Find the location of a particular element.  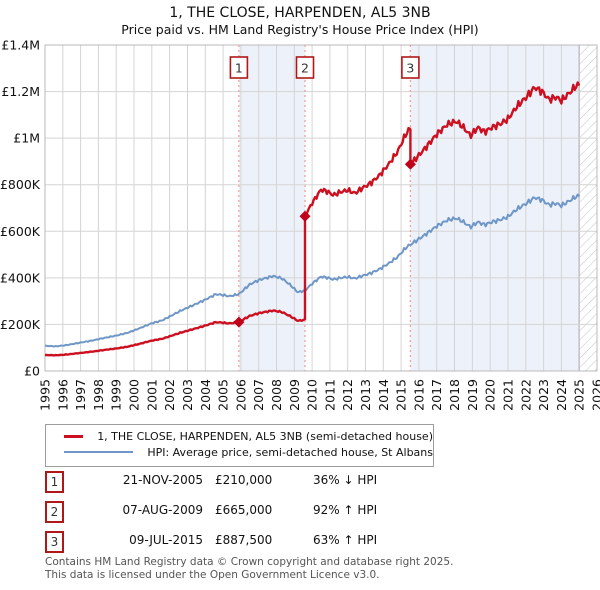

x-axis-tick-label: 2017 is located at coordinates (436, 395).